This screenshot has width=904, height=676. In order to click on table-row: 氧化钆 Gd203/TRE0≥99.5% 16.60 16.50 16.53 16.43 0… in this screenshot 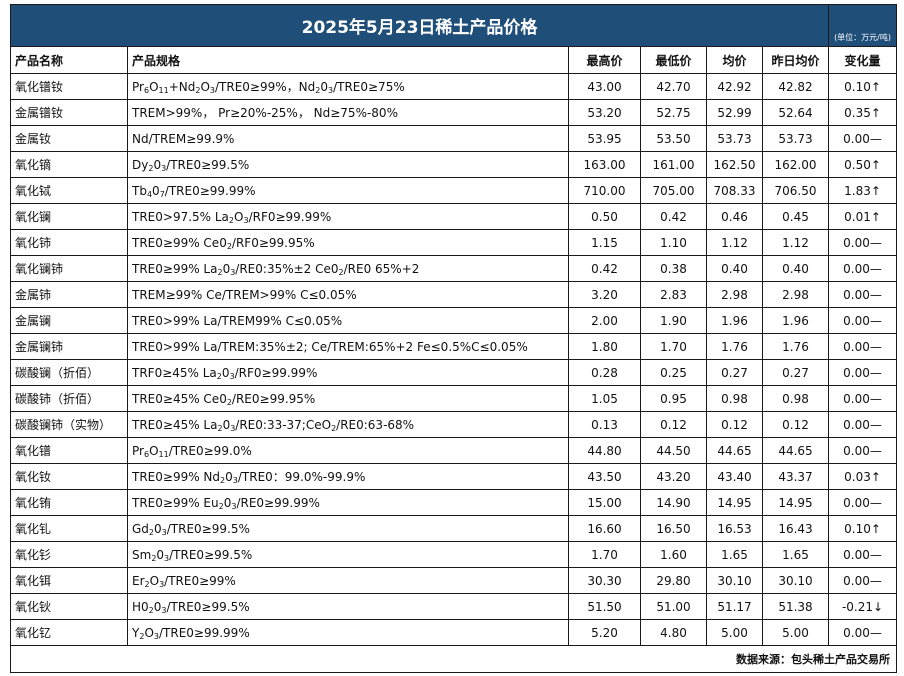, I will do `click(454, 528)`.